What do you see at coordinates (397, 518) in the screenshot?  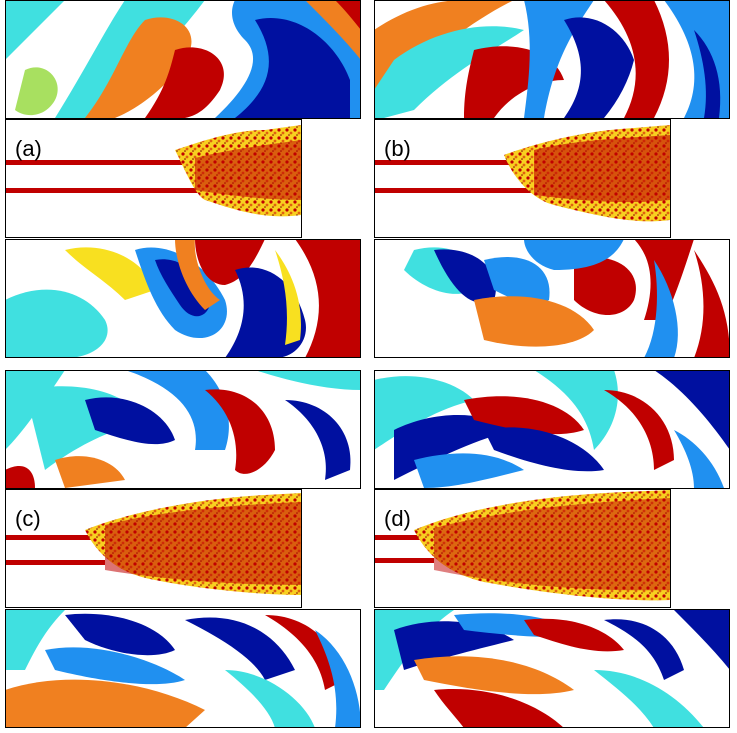 I see `panel-label: (d)` at bounding box center [397, 518].